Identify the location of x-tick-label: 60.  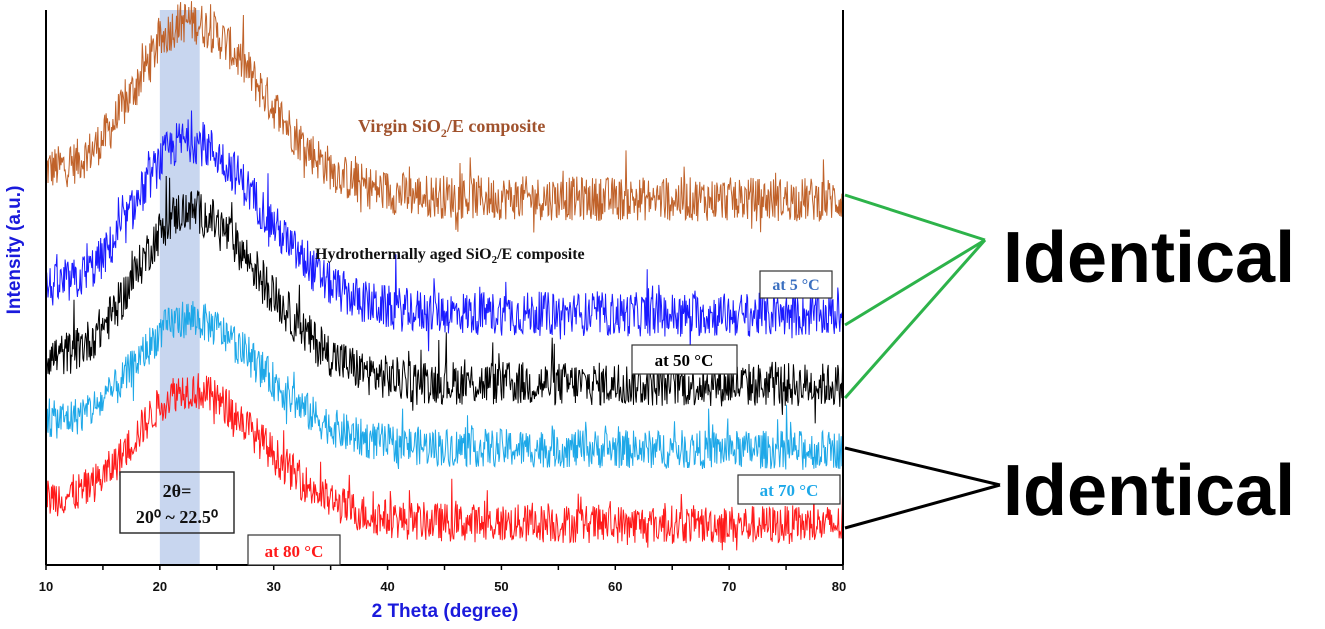
(615, 586).